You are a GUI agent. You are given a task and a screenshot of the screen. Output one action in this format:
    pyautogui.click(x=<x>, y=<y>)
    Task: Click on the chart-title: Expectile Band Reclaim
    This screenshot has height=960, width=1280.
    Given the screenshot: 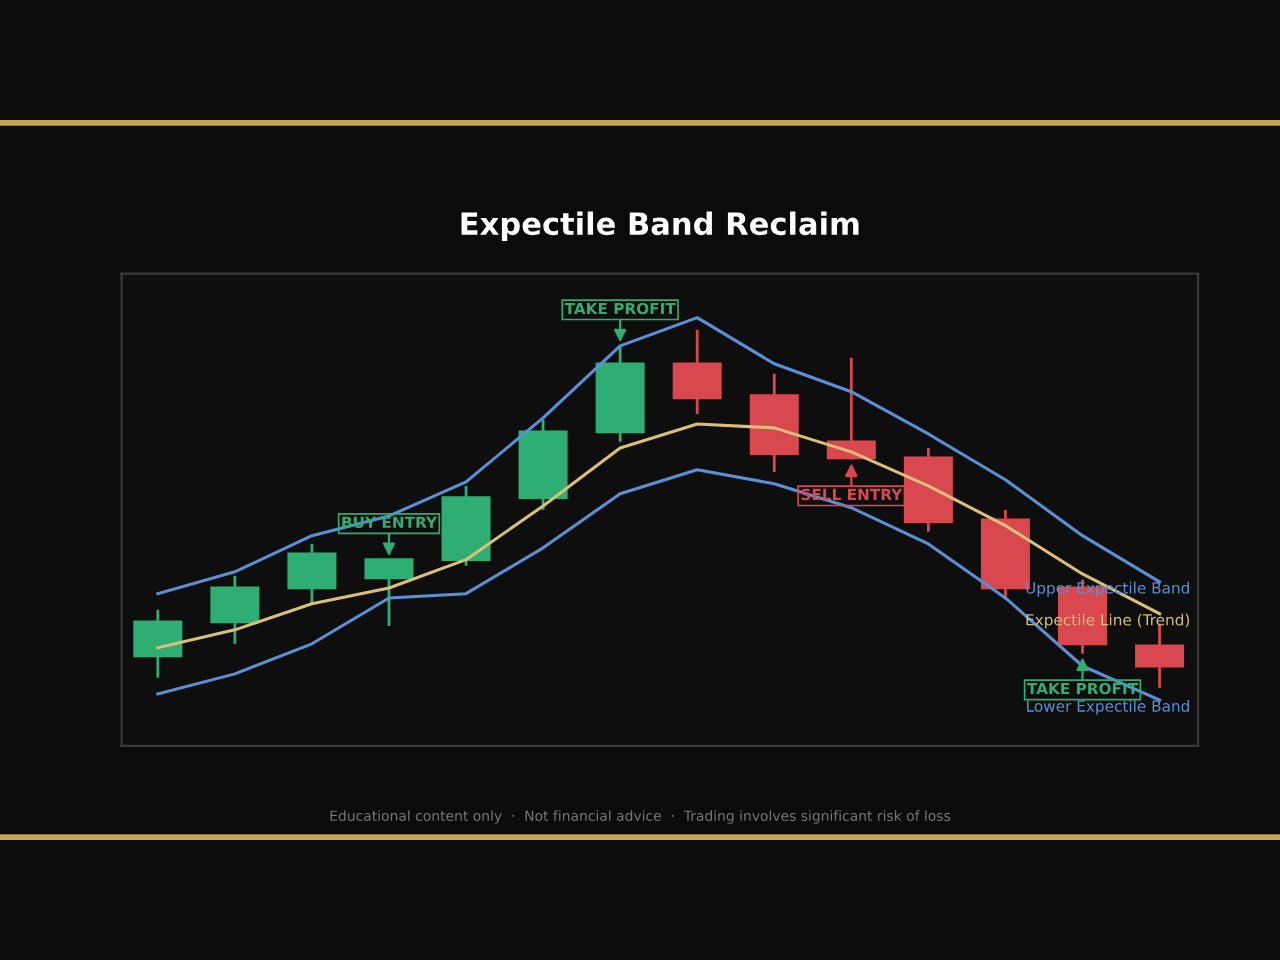 What is the action you would take?
    pyautogui.click(x=660, y=226)
    